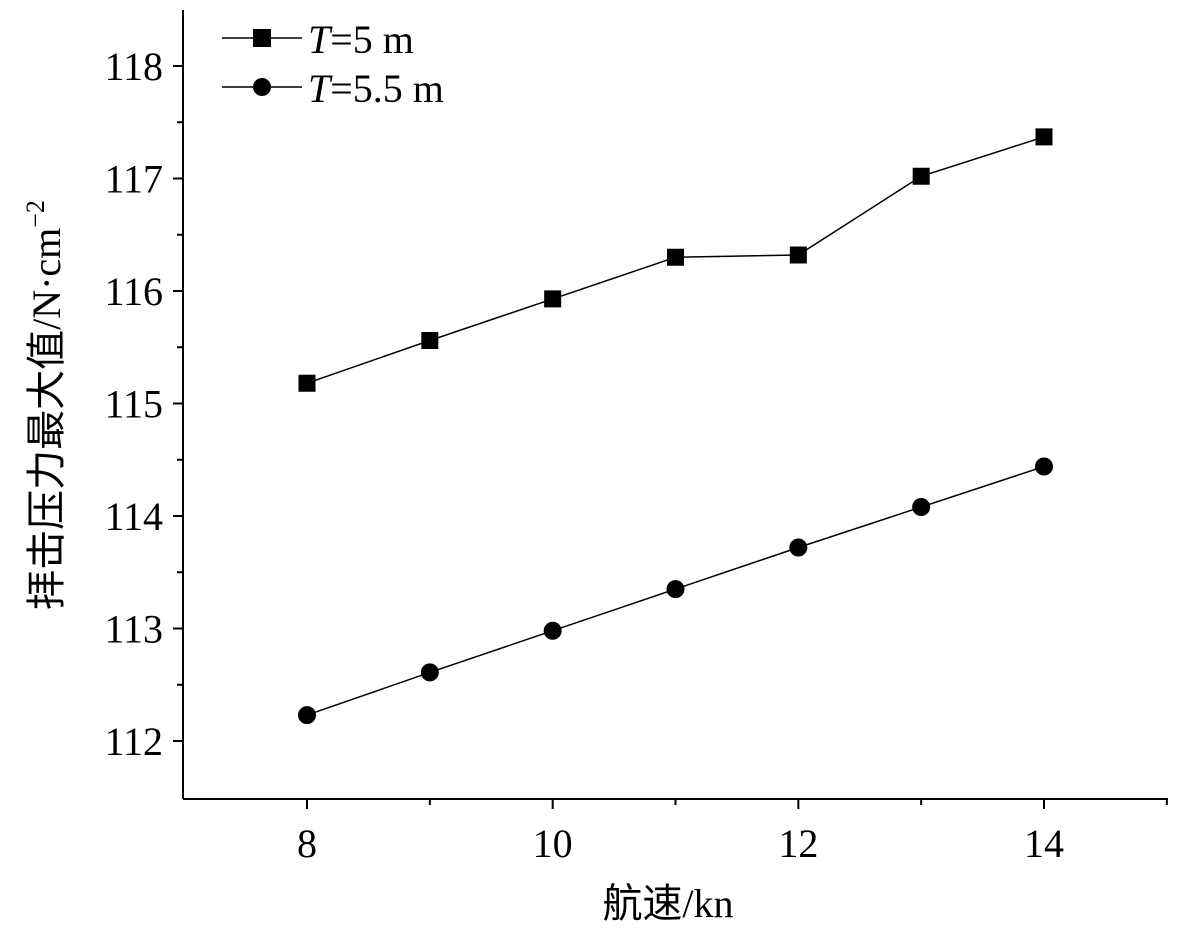 This screenshot has width=1181, height=933. I want to click on y-tick-label-113: 113, so click(133, 629).